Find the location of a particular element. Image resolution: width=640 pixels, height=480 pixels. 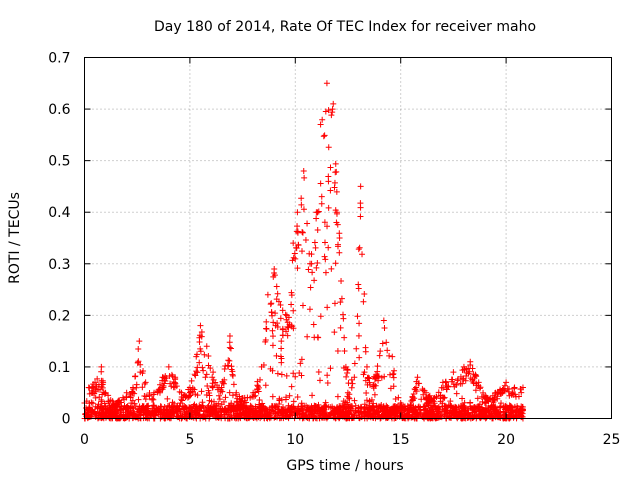

x-tick-label: 0 is located at coordinates (84, 440).